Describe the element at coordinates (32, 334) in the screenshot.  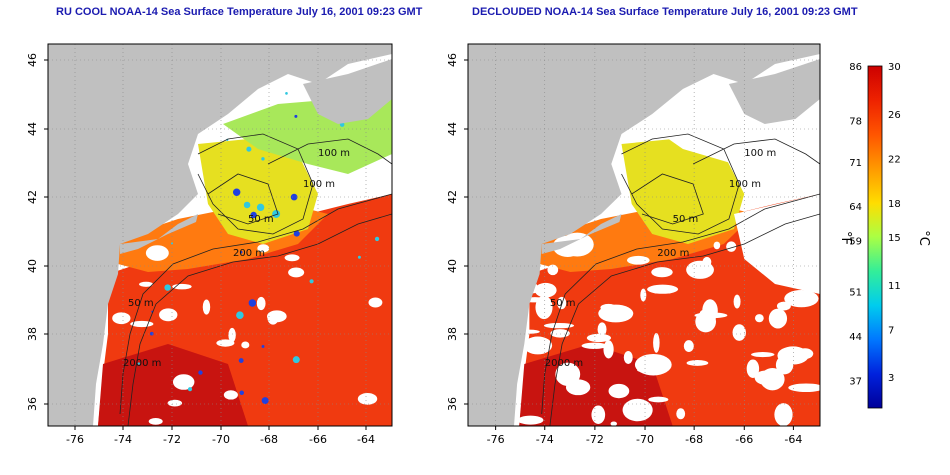
I see `y-tick-label: 38` at that location.